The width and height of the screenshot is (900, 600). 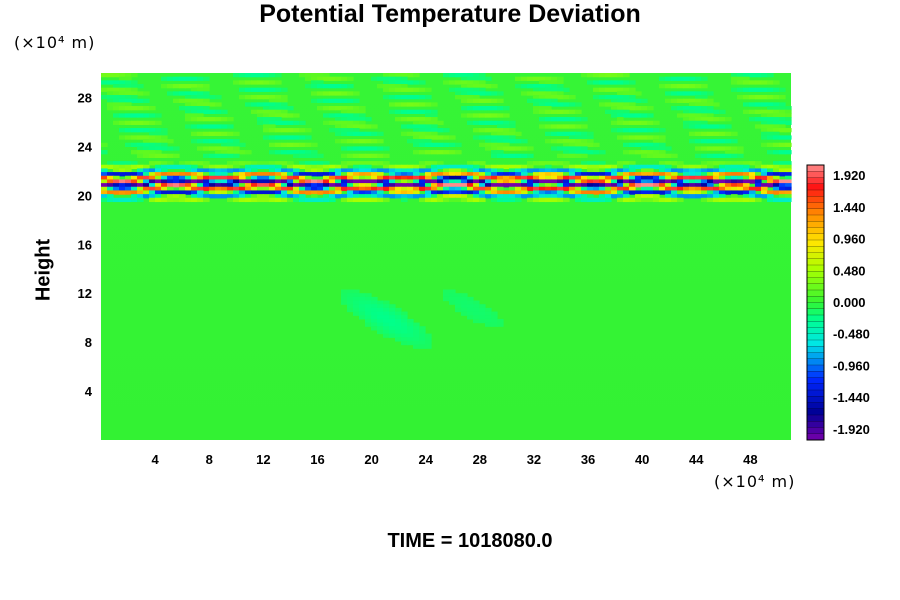 I want to click on colorbar-label: -0.960, so click(x=851, y=365).